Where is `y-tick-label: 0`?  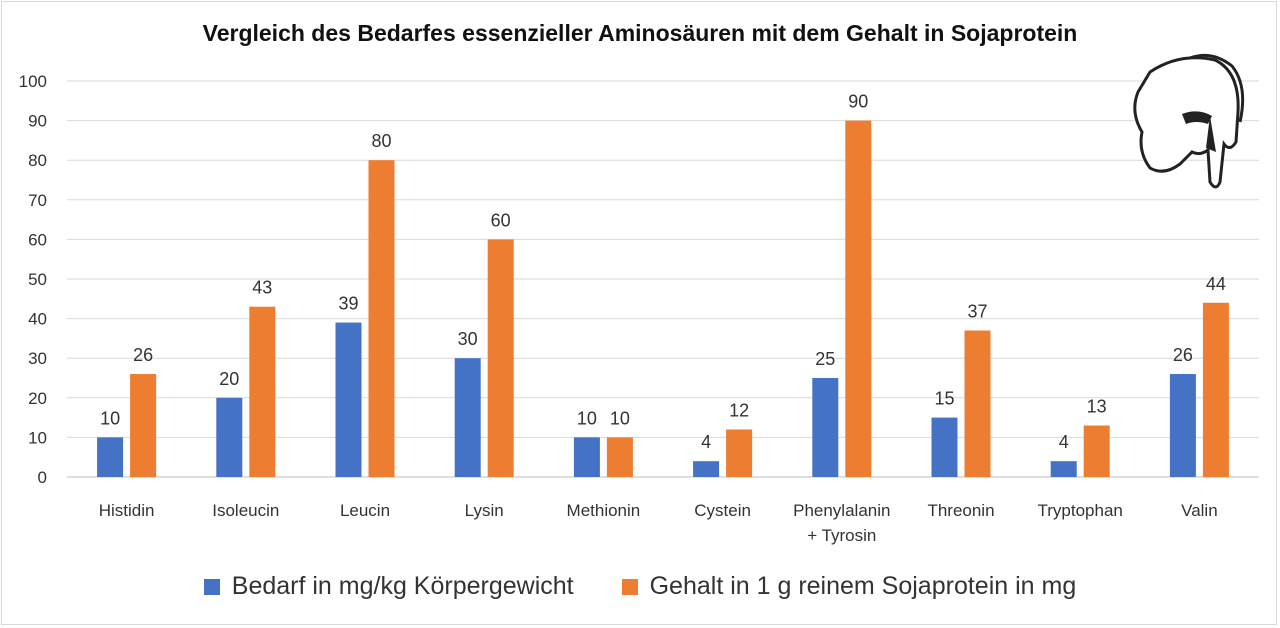
y-tick-label: 0 is located at coordinates (42, 477).